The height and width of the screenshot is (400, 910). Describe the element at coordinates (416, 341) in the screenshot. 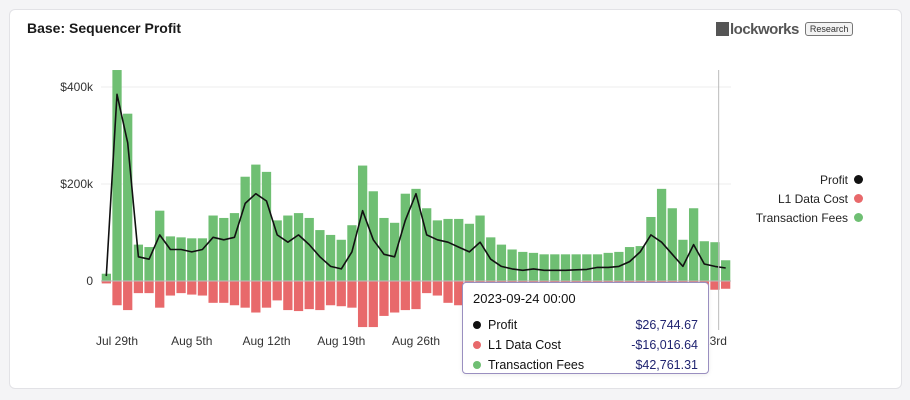

I see `x-tick-label: Aug 26th` at that location.